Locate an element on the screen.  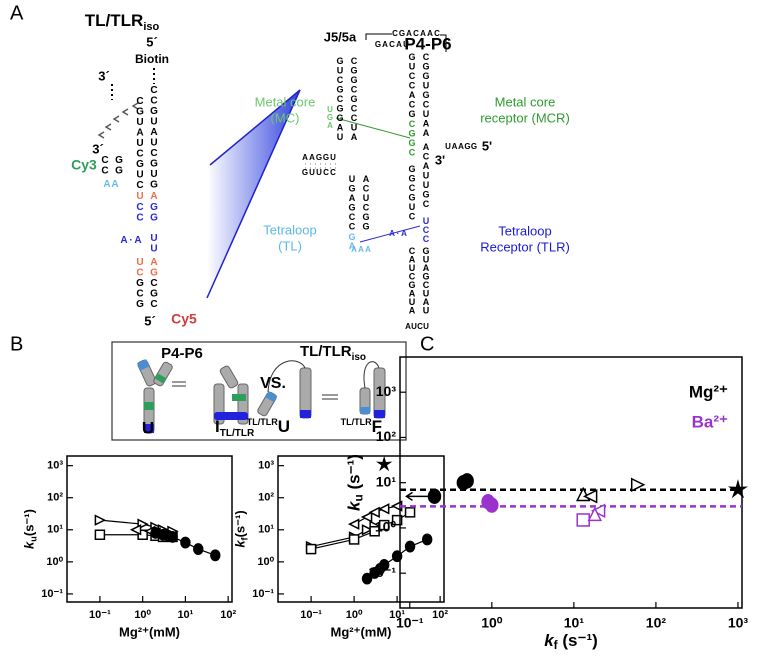
state-label: ITL/TLR is located at coordinates (235, 427).